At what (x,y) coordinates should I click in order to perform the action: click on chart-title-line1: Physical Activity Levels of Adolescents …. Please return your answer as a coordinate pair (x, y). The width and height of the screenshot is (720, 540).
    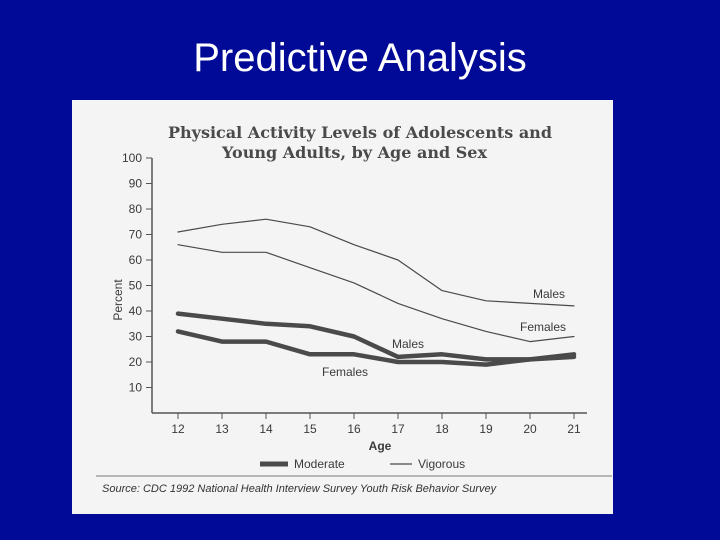
    Looking at the image, I should click on (360, 132).